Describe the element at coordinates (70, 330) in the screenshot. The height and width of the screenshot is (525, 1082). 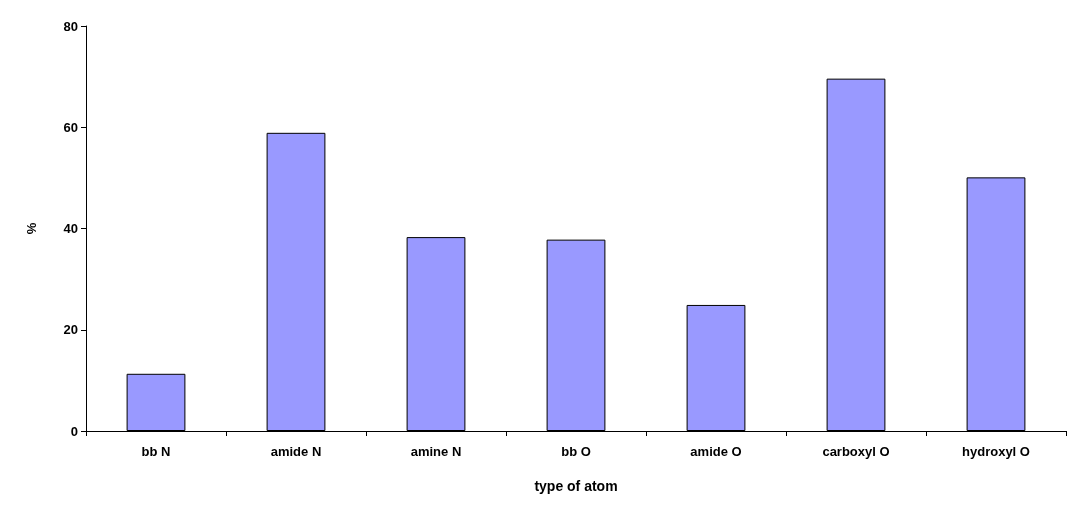
I see `y-tick-label: 20` at that location.